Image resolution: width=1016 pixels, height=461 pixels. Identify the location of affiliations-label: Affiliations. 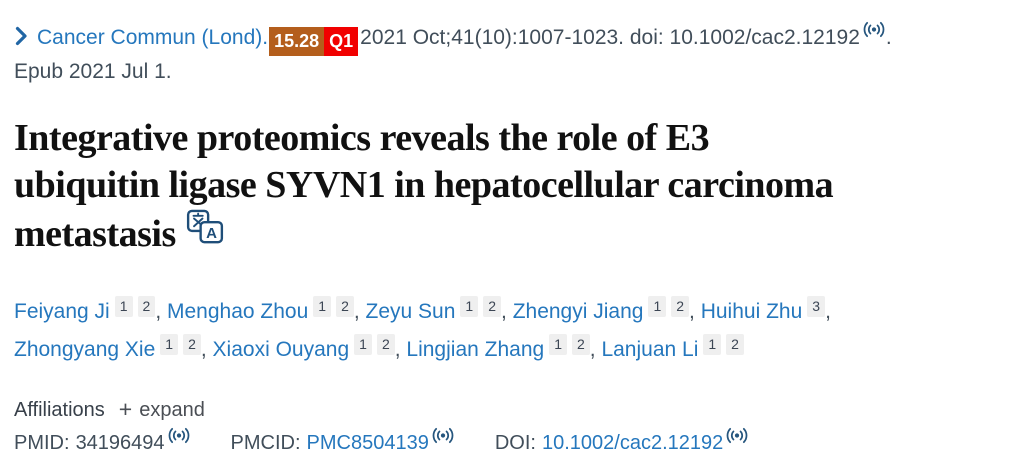
(59, 410).